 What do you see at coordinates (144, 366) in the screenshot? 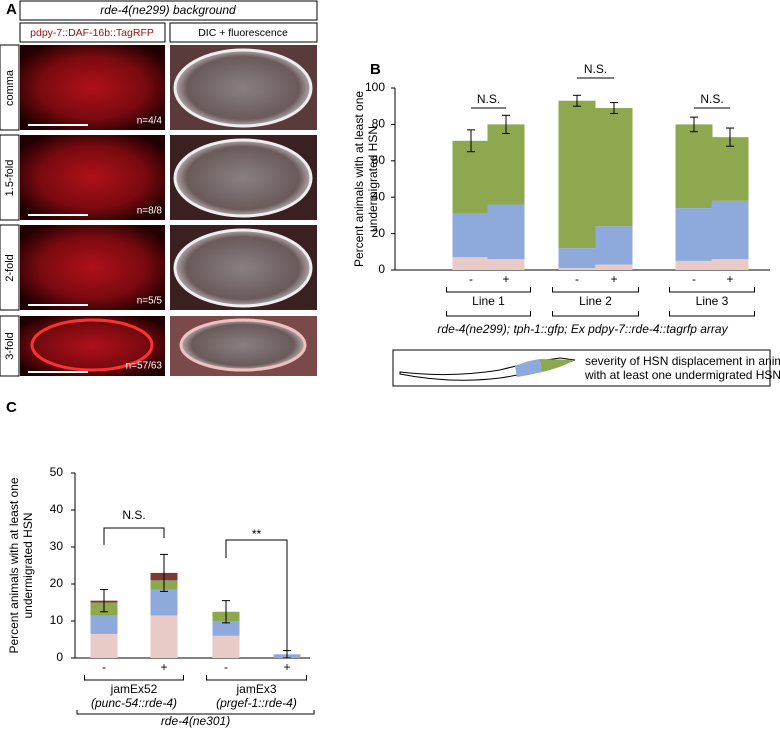
I see `count-label: n=57/63` at bounding box center [144, 366].